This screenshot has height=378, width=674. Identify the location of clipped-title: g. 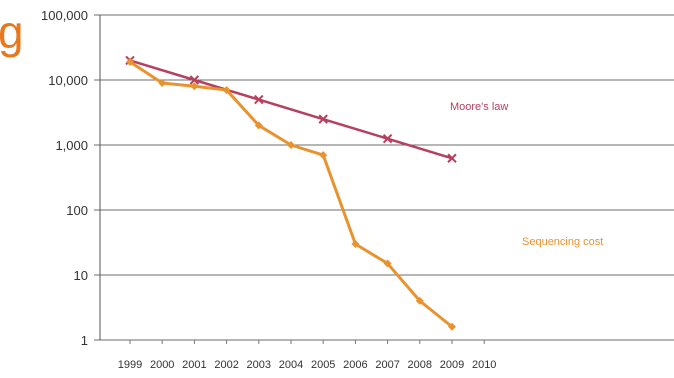
(12, 32).